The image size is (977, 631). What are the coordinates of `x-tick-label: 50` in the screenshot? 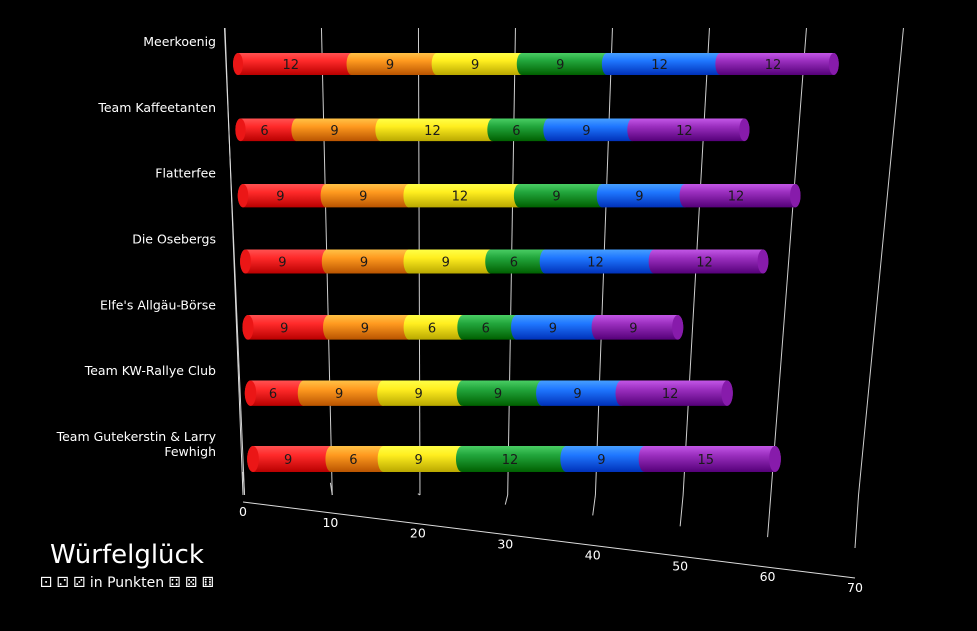 It's located at (680, 565).